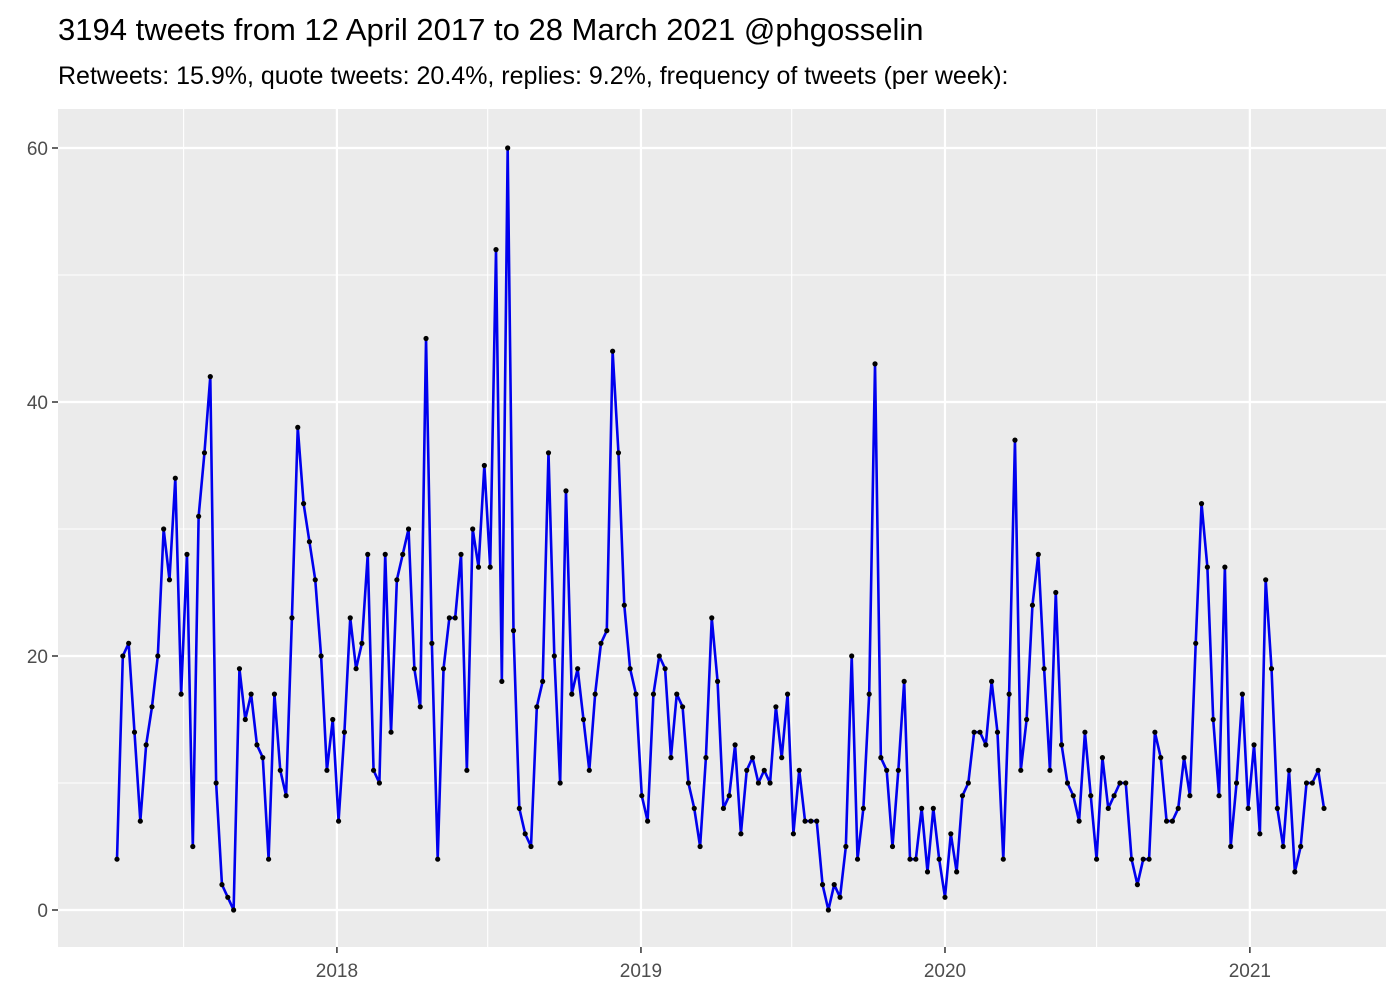  I want to click on y-tick-label: 20, so click(37, 657).